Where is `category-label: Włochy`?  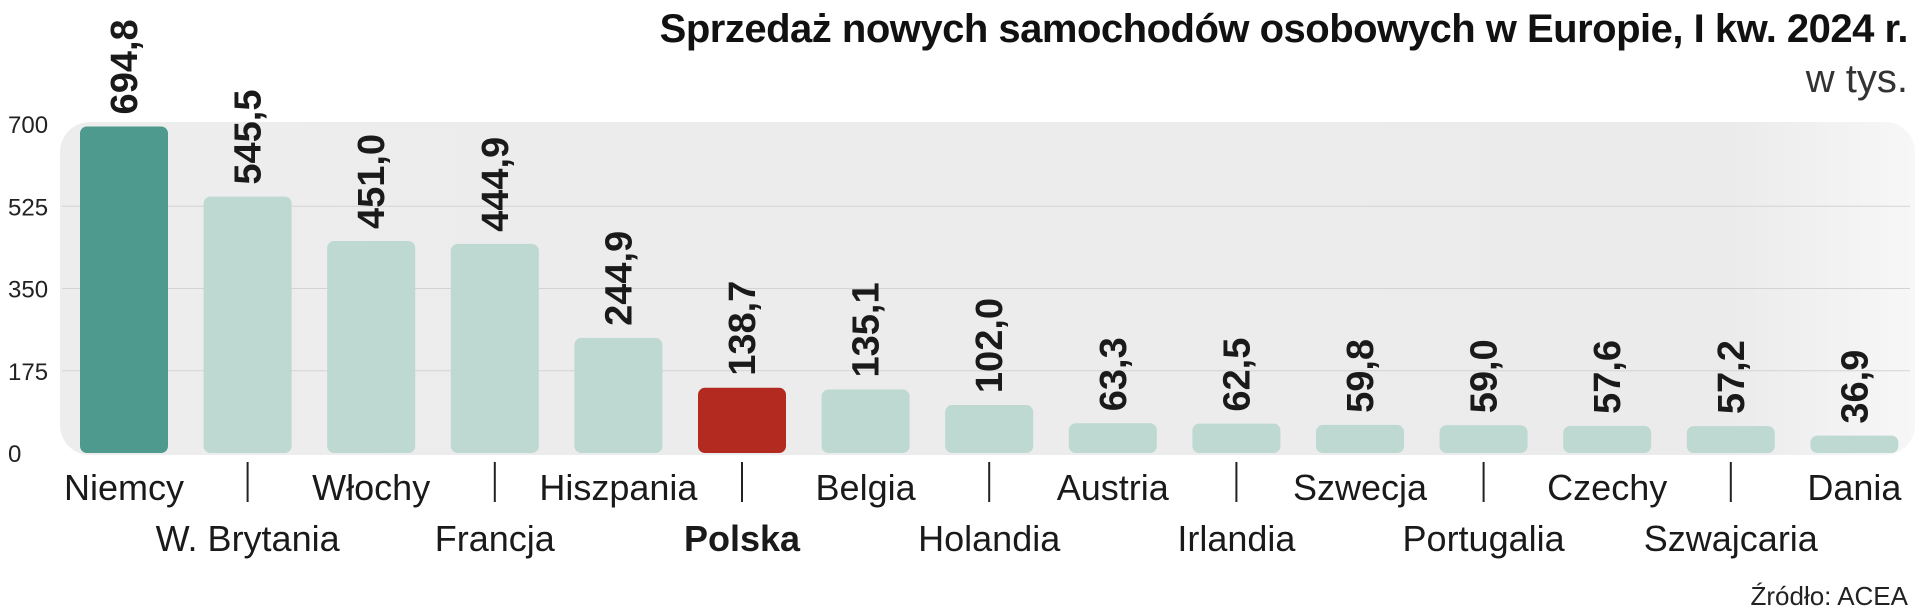 category-label: Włochy is located at coordinates (371, 487).